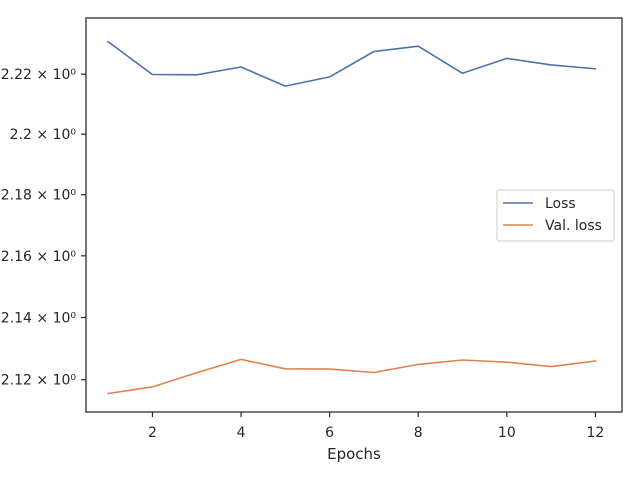 The height and width of the screenshot is (480, 640). I want to click on x-axis-title: Epochs, so click(354, 454).